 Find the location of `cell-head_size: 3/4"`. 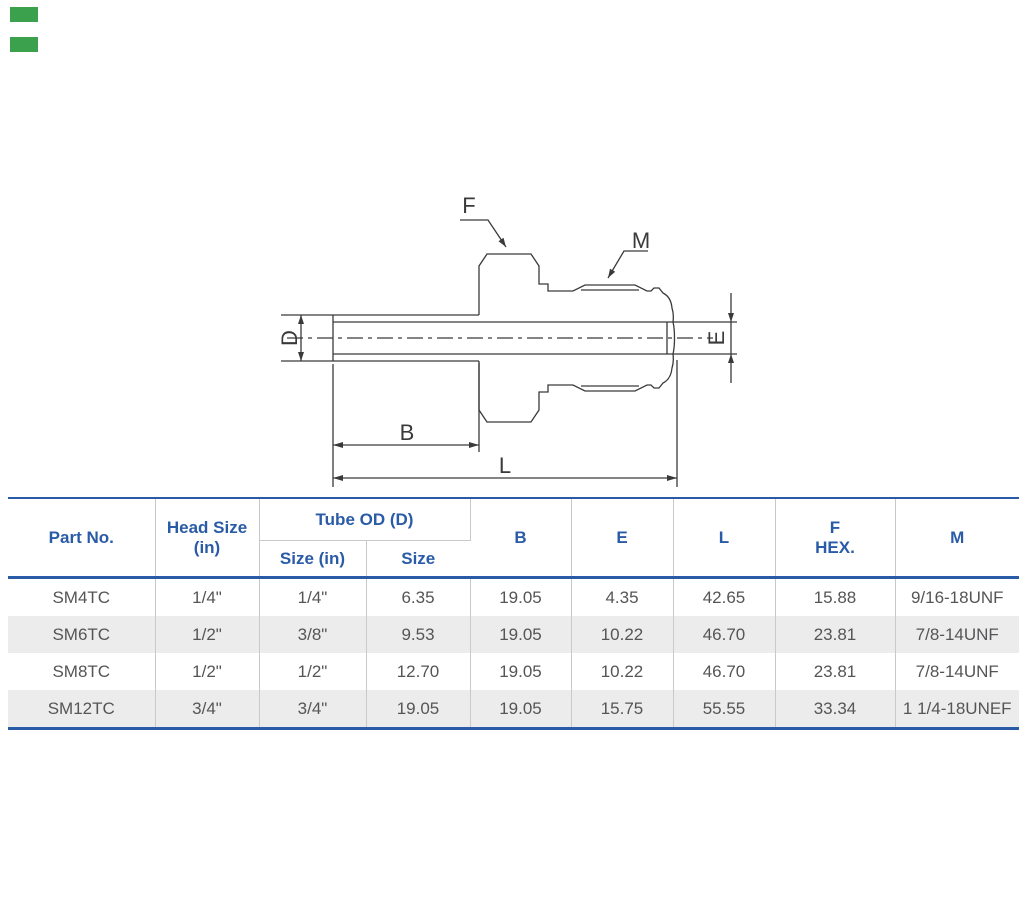

cell-head_size: 3/4" is located at coordinates (207, 709).